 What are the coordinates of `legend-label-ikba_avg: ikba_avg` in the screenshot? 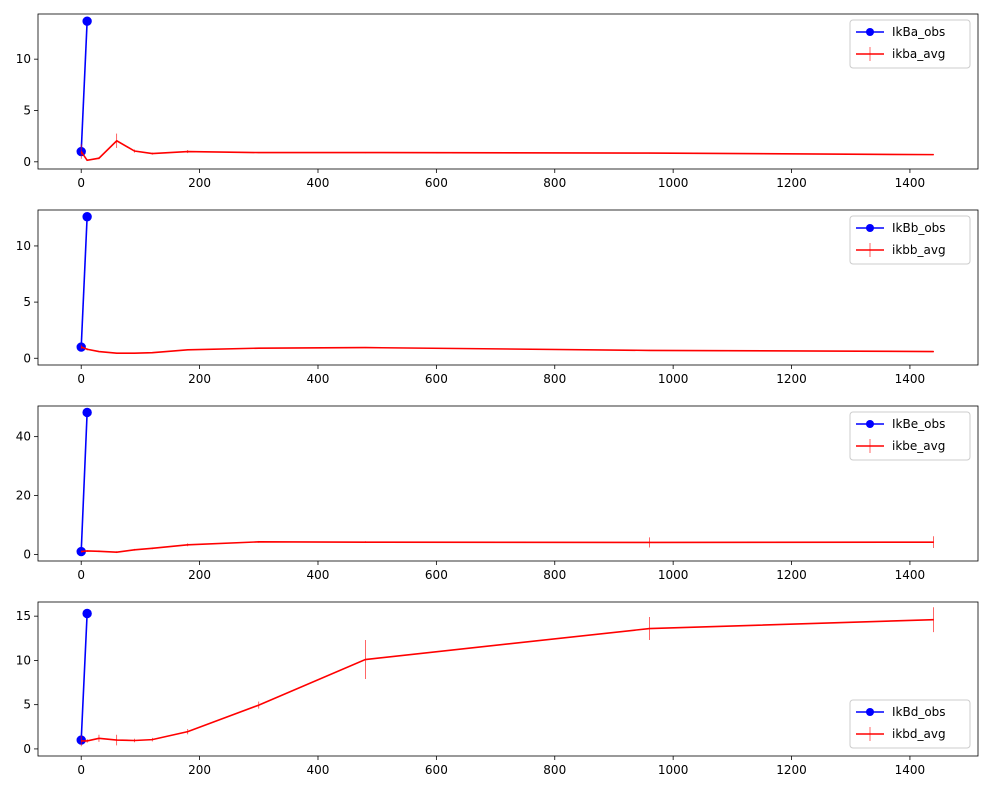 It's located at (918, 54).